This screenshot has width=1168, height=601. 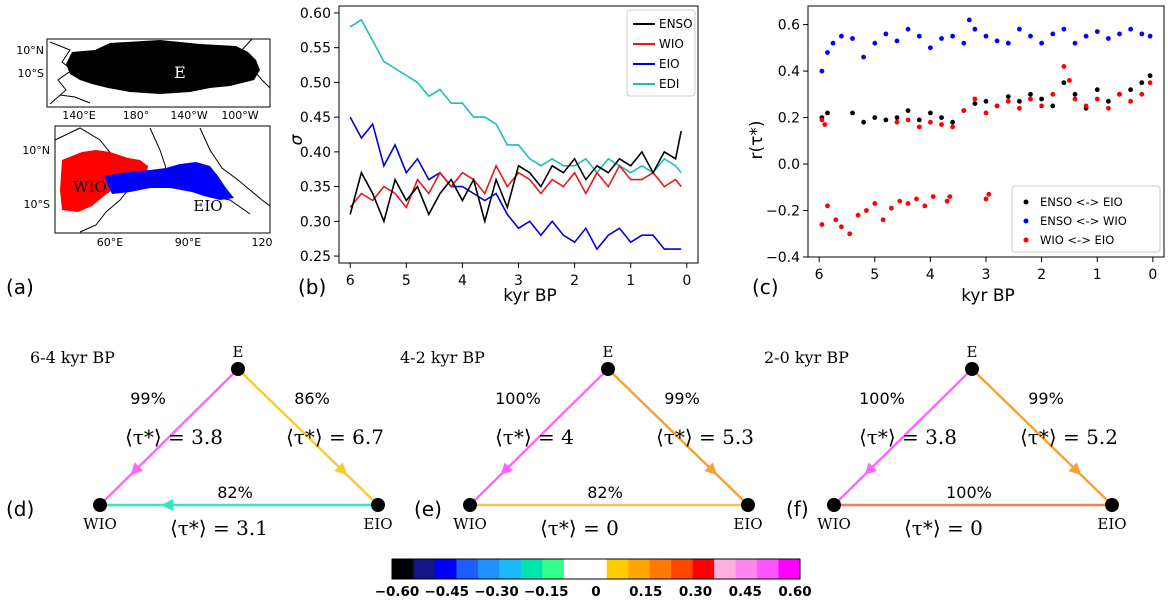 I want to click on colorbar-tick-label: 0.45, so click(x=745, y=592).